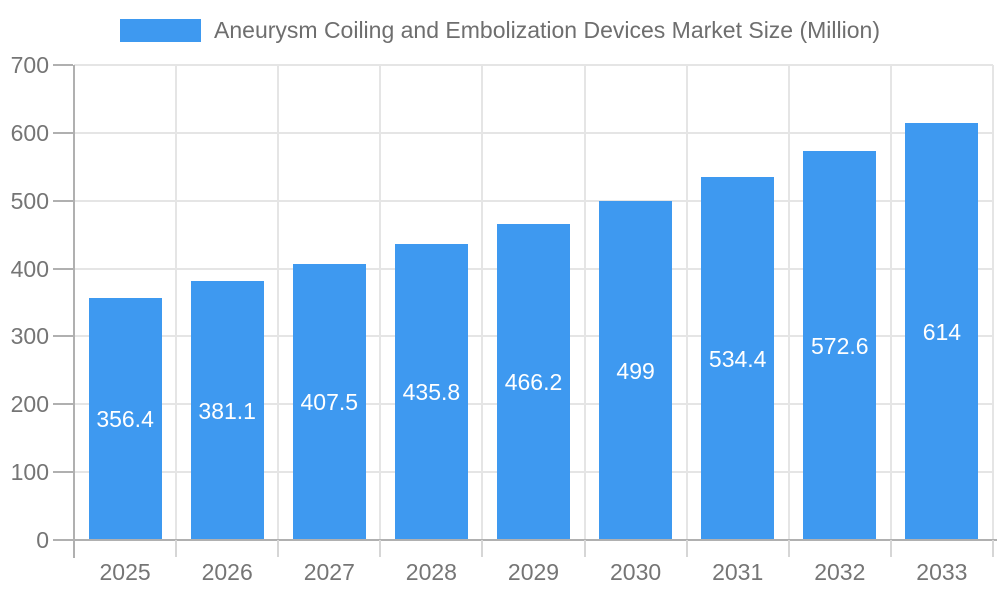 The height and width of the screenshot is (600, 1000). What do you see at coordinates (161, 30) in the screenshot?
I see `legend-color-swatch` at bounding box center [161, 30].